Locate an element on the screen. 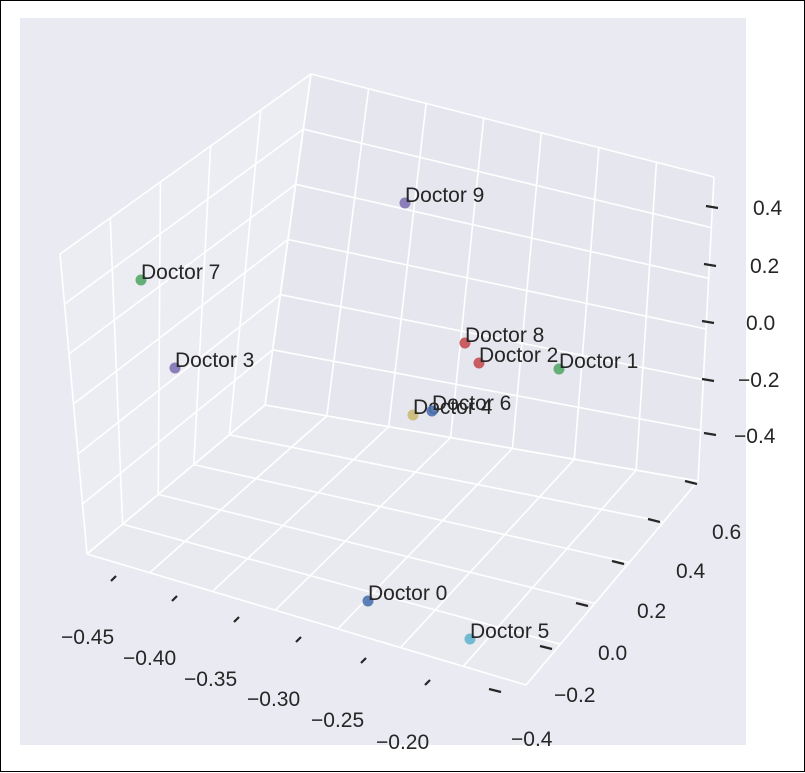 This screenshot has width=805, height=773. x-tick-label: −0.30 is located at coordinates (273, 699).